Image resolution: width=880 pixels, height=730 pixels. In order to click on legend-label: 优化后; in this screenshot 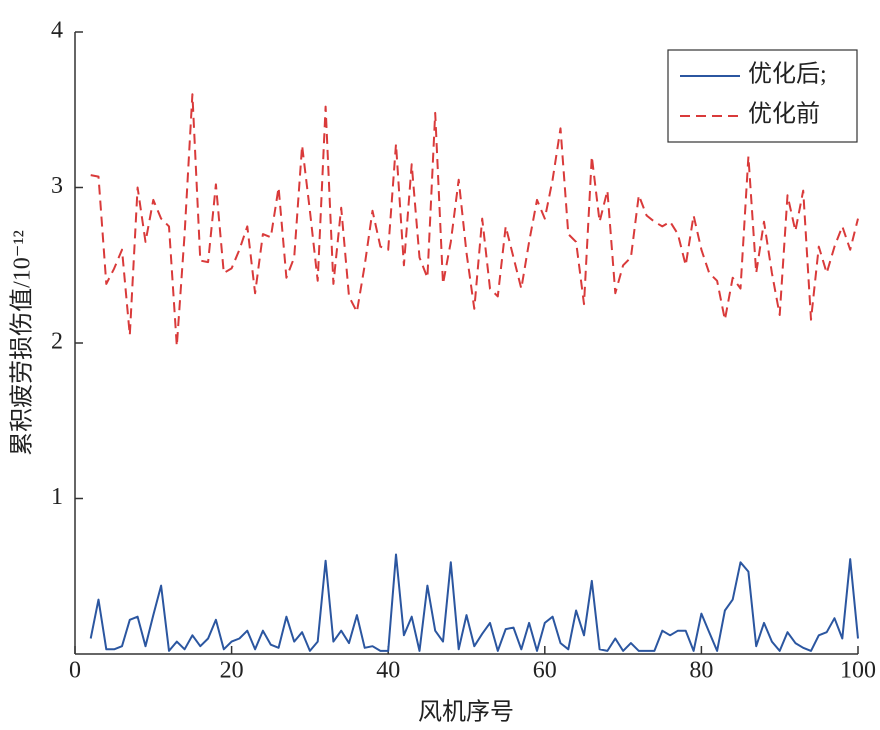, I will do `click(787, 74)`.